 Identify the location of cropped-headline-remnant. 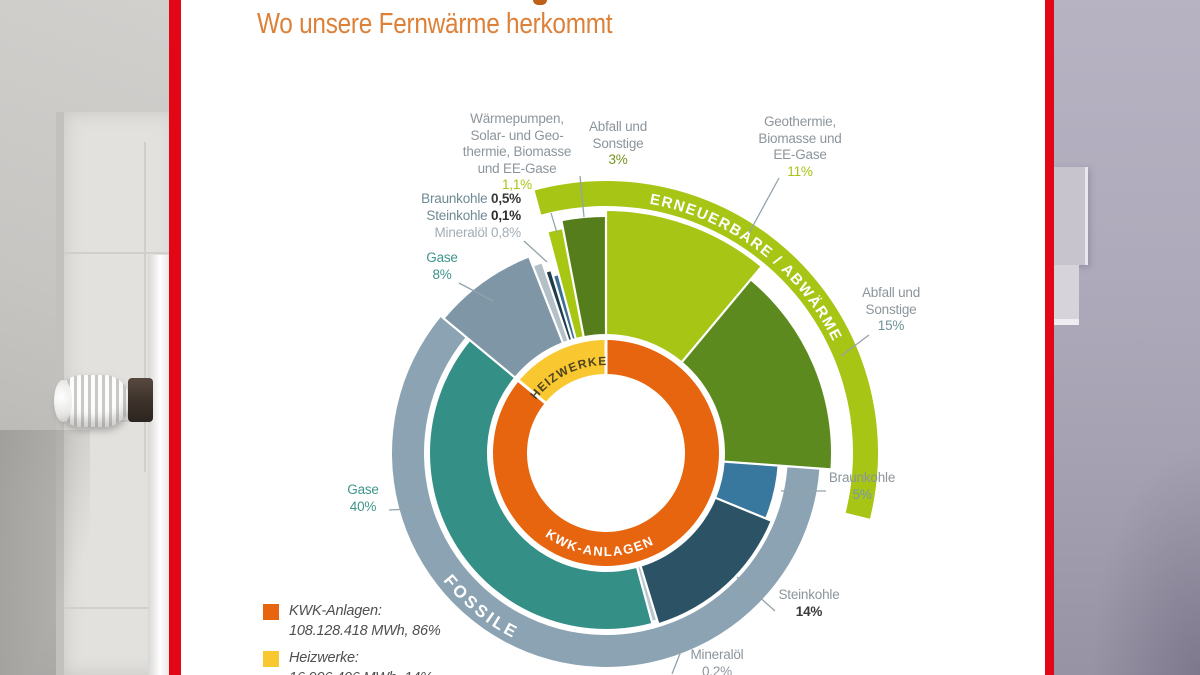
(540, 2).